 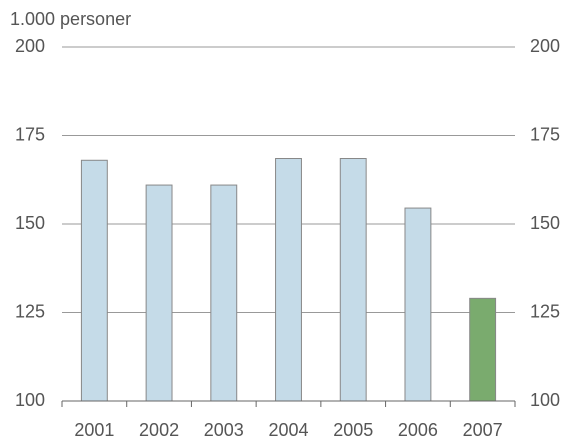 What do you see at coordinates (94, 429) in the screenshot?
I see `x-tick-label: 2001` at bounding box center [94, 429].